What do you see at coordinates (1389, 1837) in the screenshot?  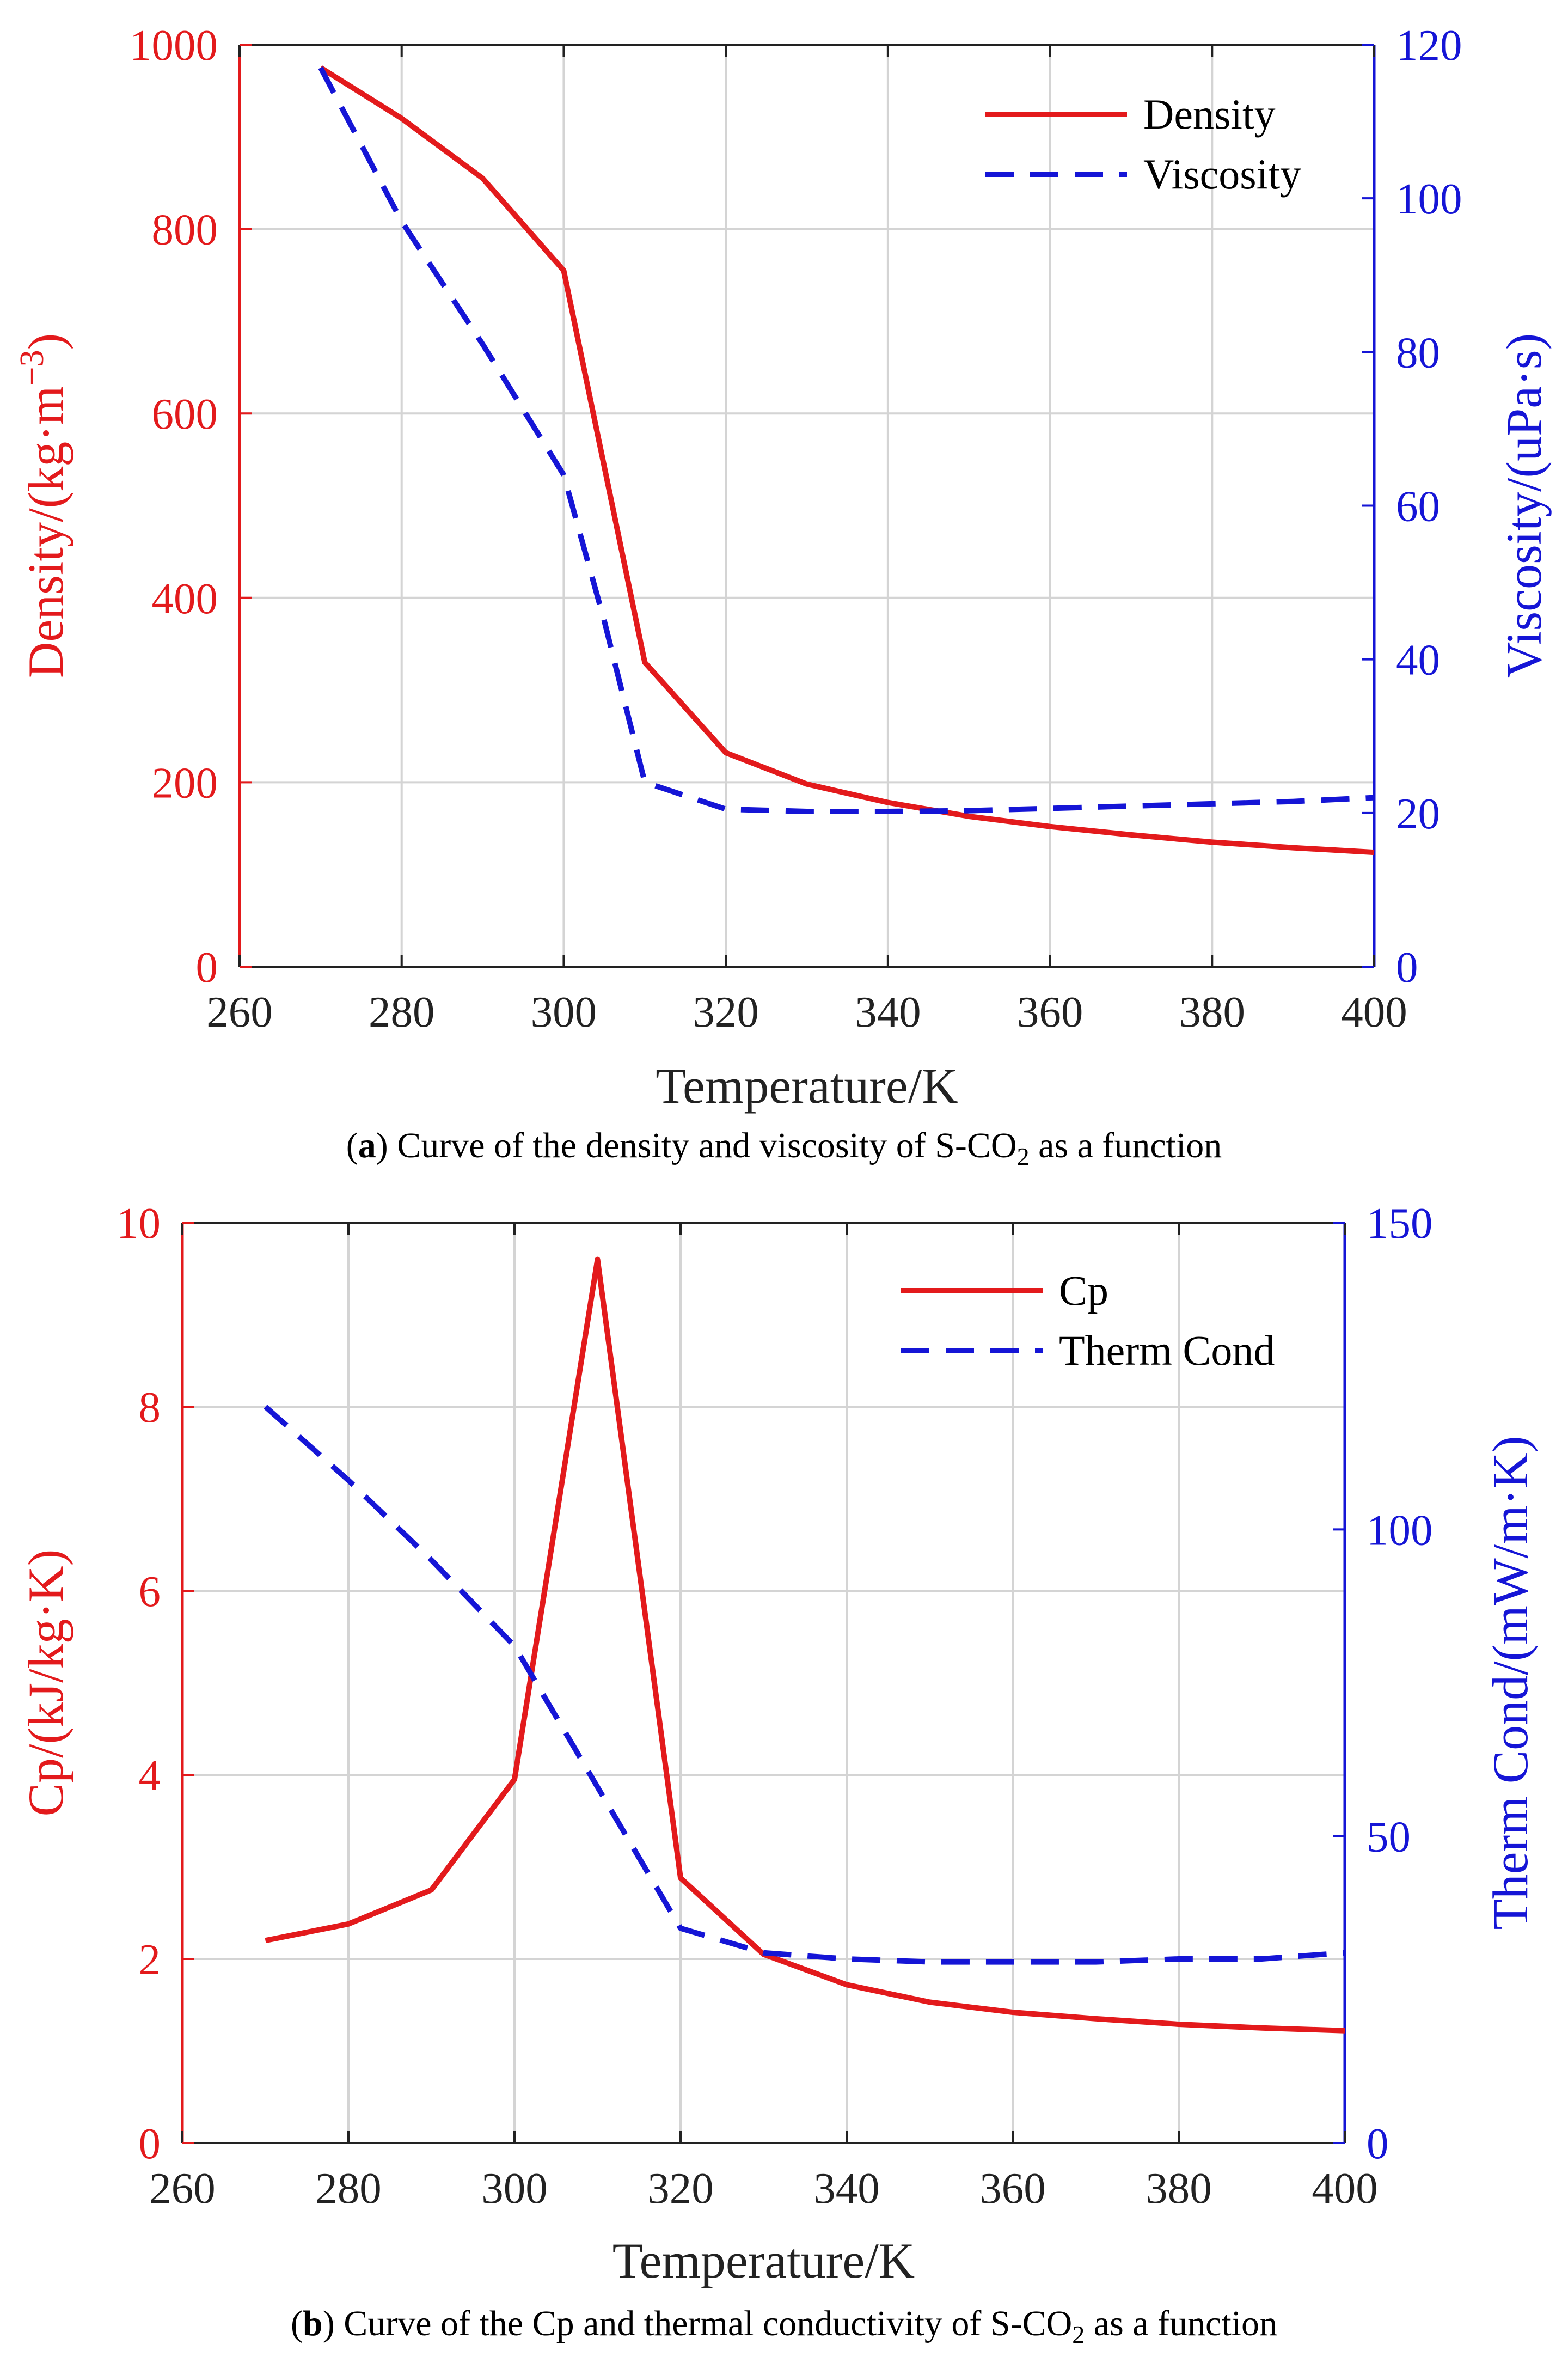 I see `y-right-tick-label: 50` at bounding box center [1389, 1837].